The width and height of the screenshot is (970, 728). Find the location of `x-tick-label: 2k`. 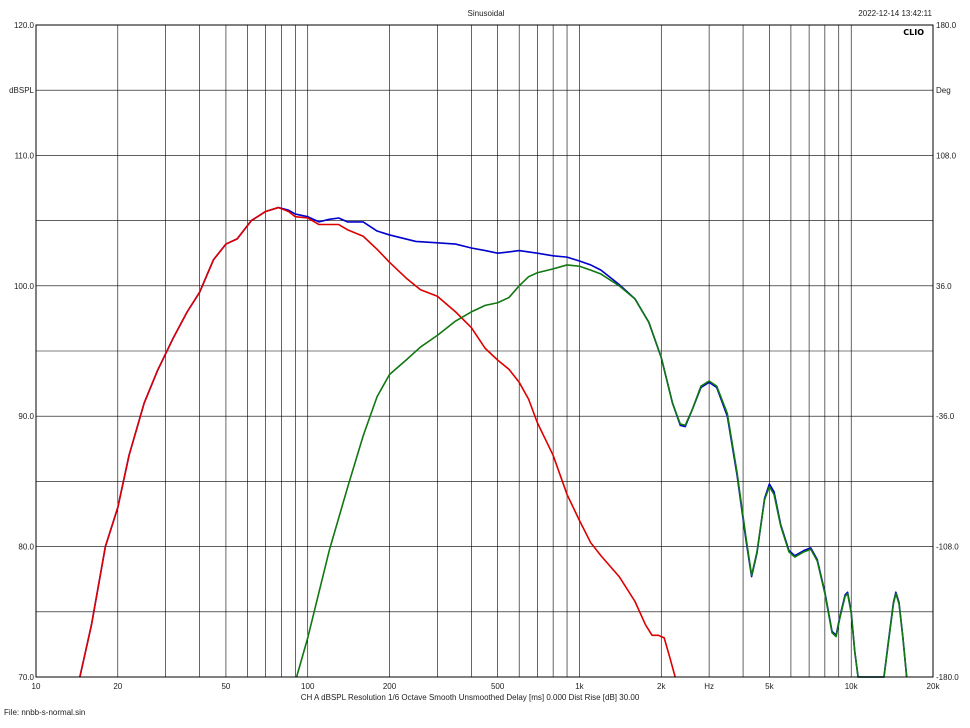

x-tick-label: 2k is located at coordinates (661, 686).